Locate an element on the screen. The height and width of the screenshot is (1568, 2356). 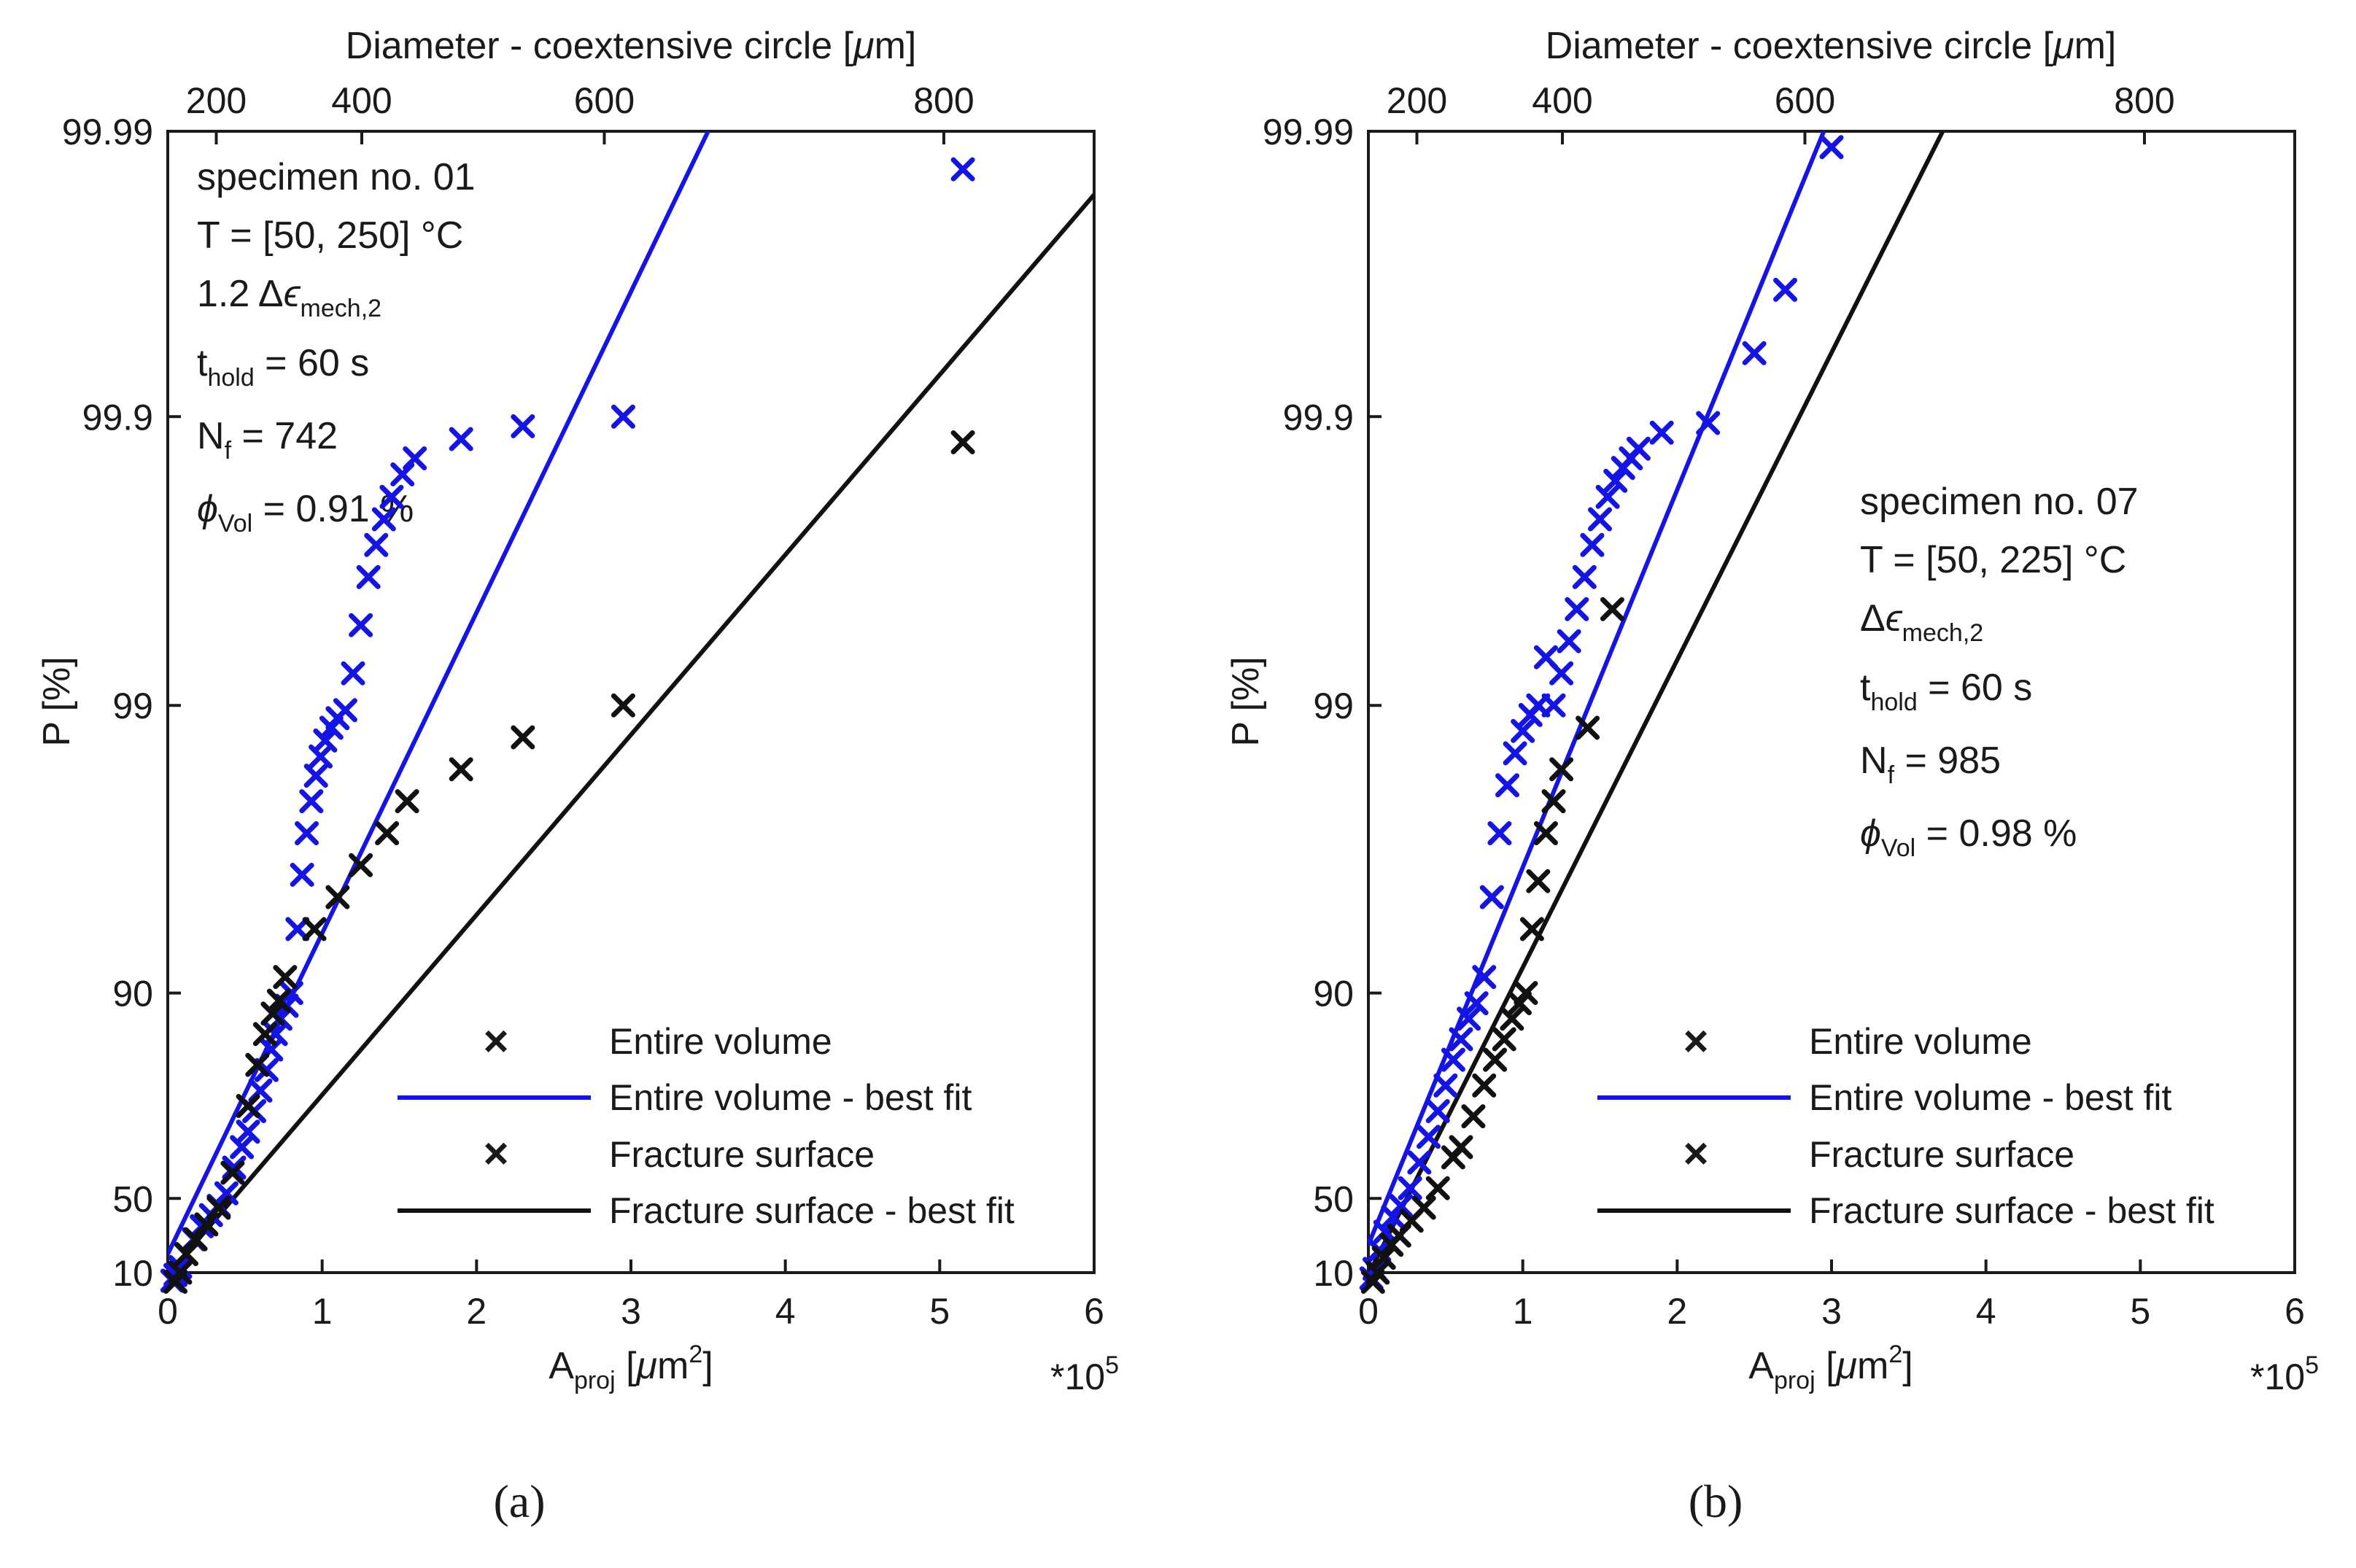
fit-line-entire-b is located at coordinates (1597, 688).